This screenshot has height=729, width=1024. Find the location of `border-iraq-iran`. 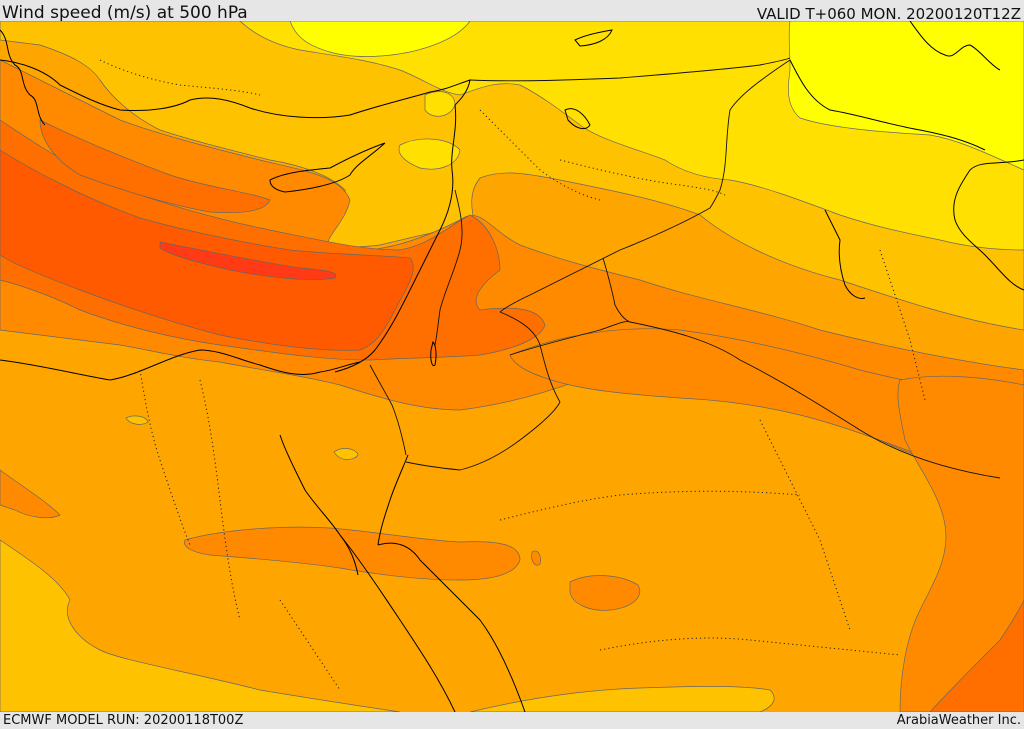

border-iraq-iran is located at coordinates (750, 134).